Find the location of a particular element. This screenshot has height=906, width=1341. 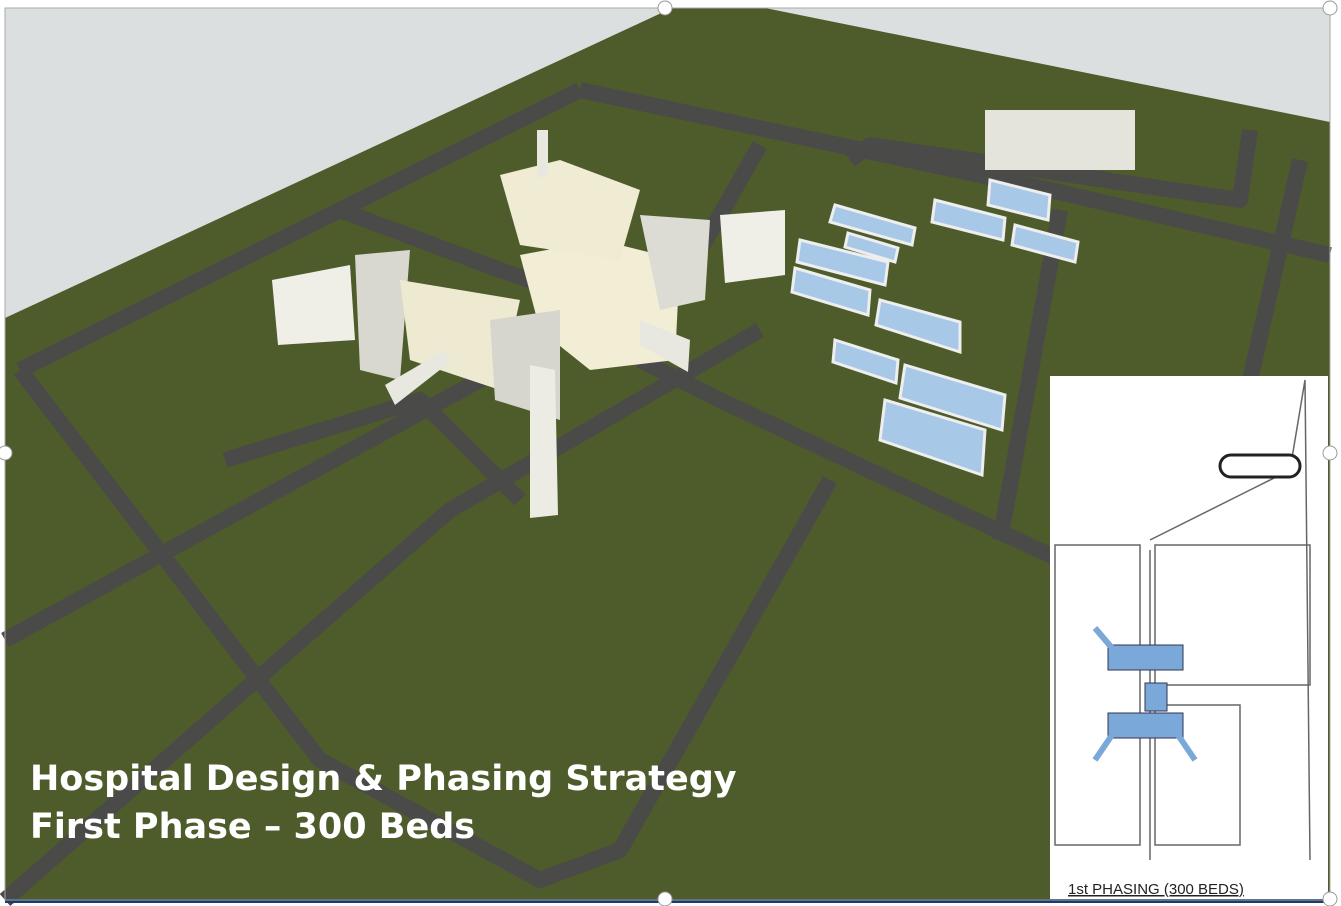

overlay-title: Hospital Design & Phasing Strategy is located at coordinates (383, 779).